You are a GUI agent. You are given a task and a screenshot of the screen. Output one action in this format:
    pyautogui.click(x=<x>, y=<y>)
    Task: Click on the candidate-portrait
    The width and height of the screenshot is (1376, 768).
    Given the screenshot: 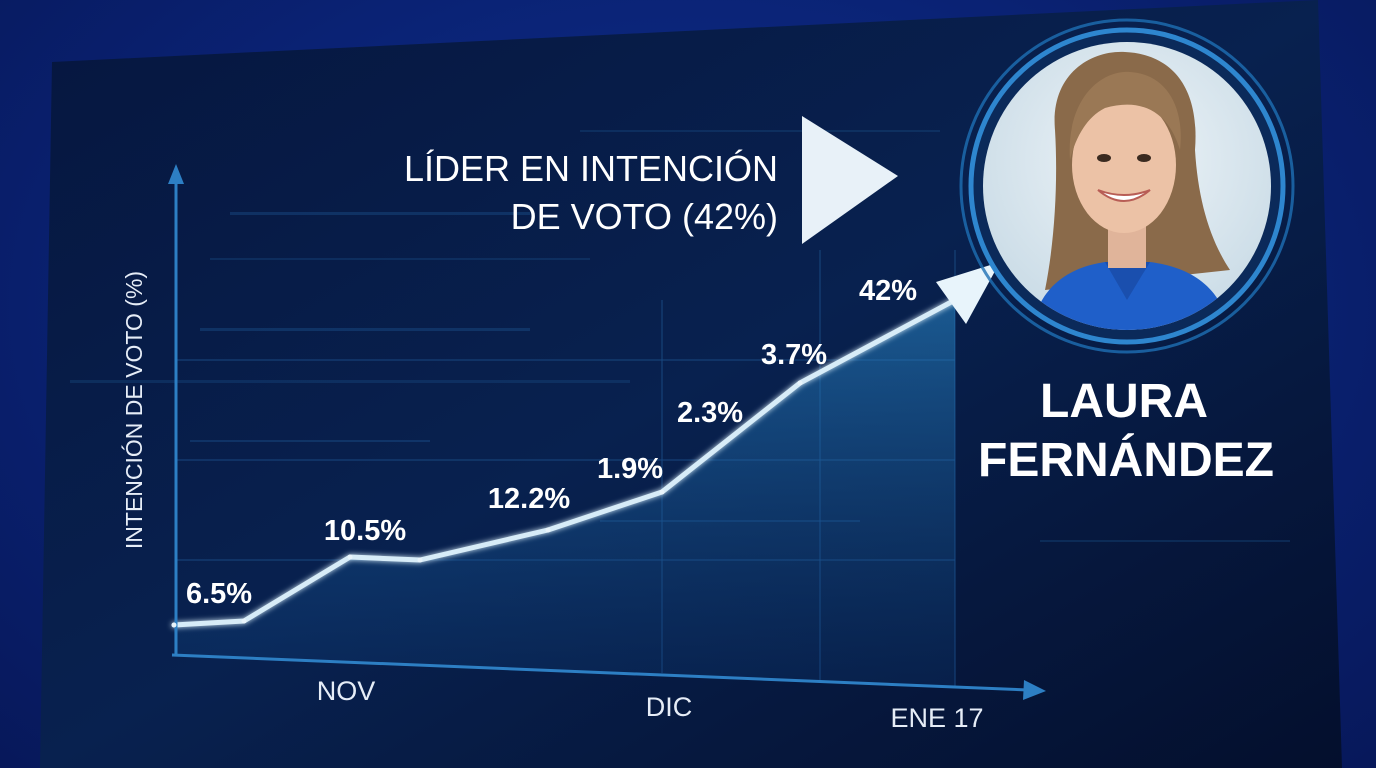 What is the action you would take?
    pyautogui.click(x=1127, y=186)
    